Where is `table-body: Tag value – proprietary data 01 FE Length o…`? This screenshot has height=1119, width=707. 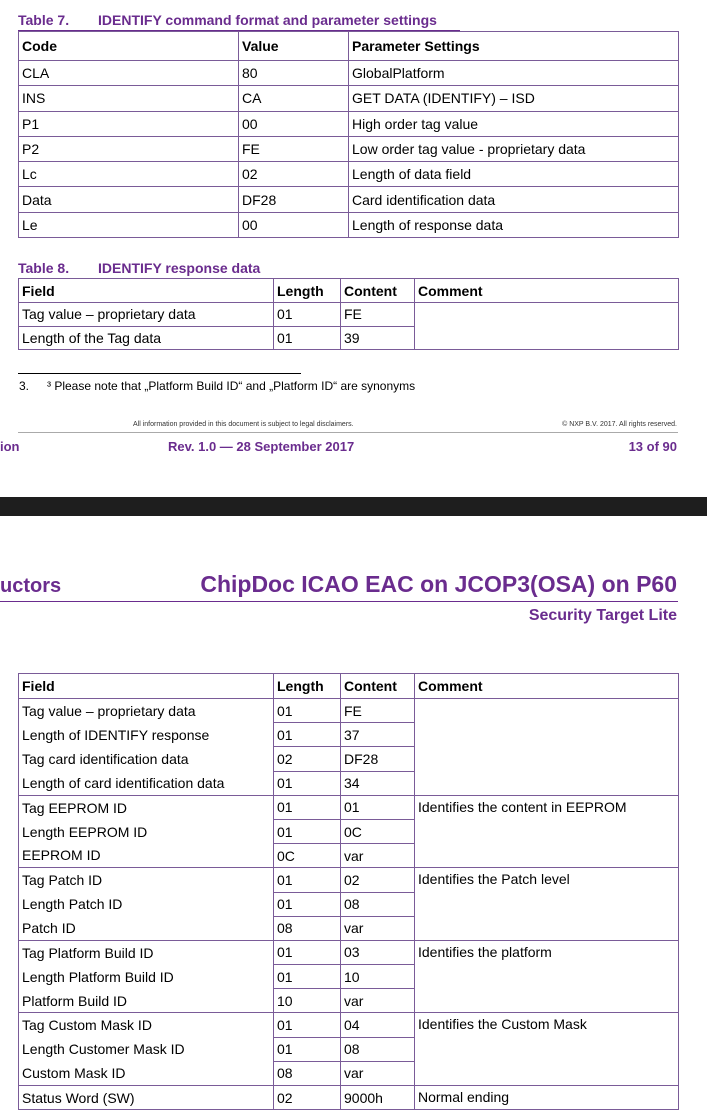
table-body: Tag value – proprietary data 01 FE Length o… is located at coordinates (348, 326).